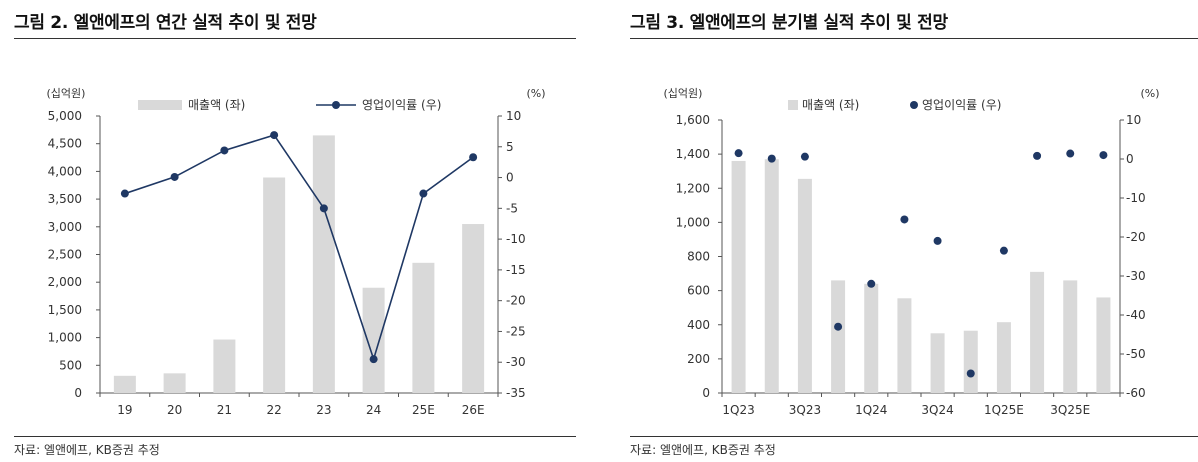  I want to click on left-tick-label: 5,000, so click(65, 116).